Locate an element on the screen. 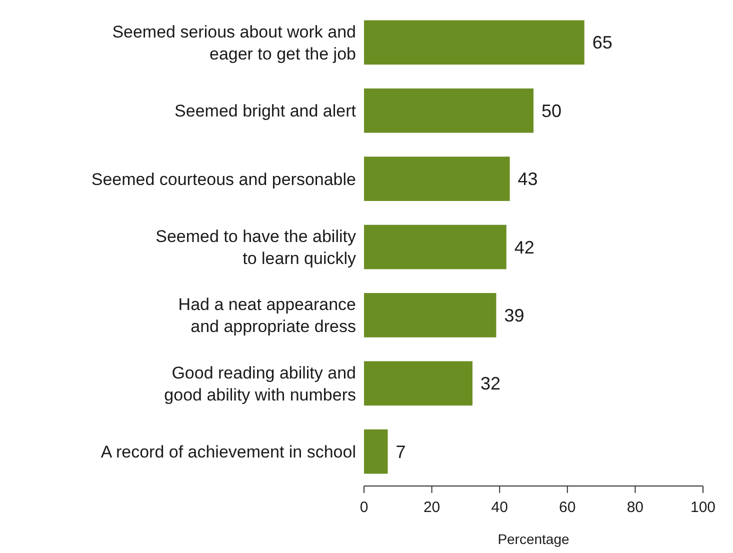 This screenshot has width=733, height=553. x-tick-label: 60 is located at coordinates (567, 507).